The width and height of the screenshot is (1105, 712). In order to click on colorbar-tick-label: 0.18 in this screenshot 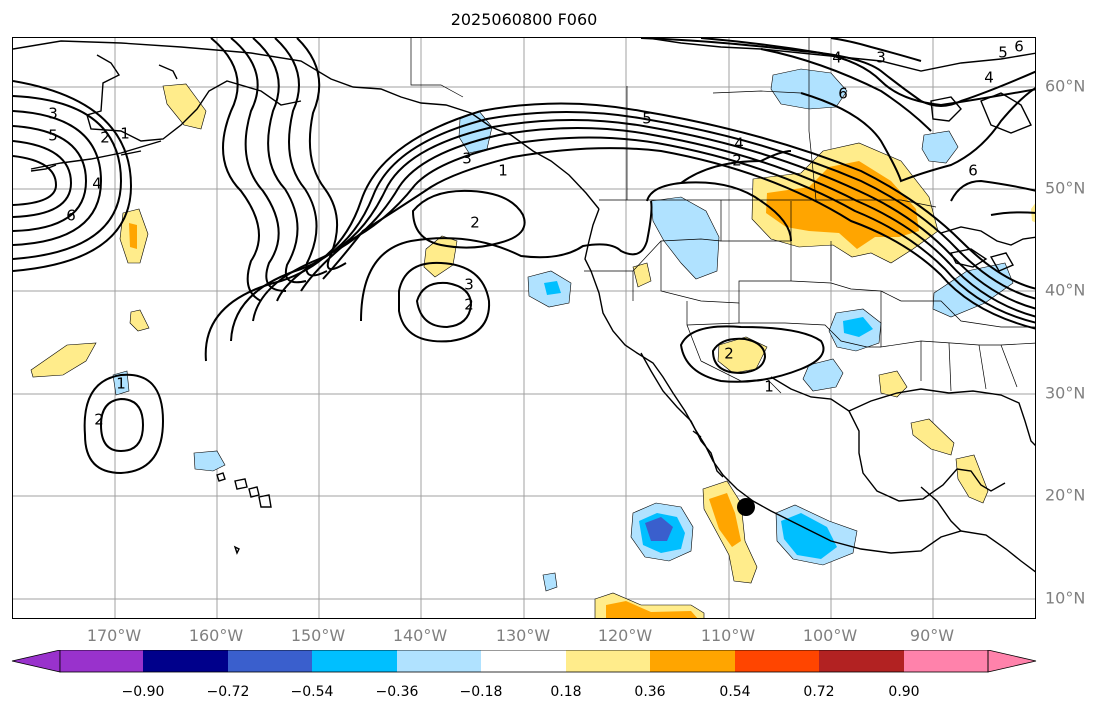, I will do `click(566, 692)`.